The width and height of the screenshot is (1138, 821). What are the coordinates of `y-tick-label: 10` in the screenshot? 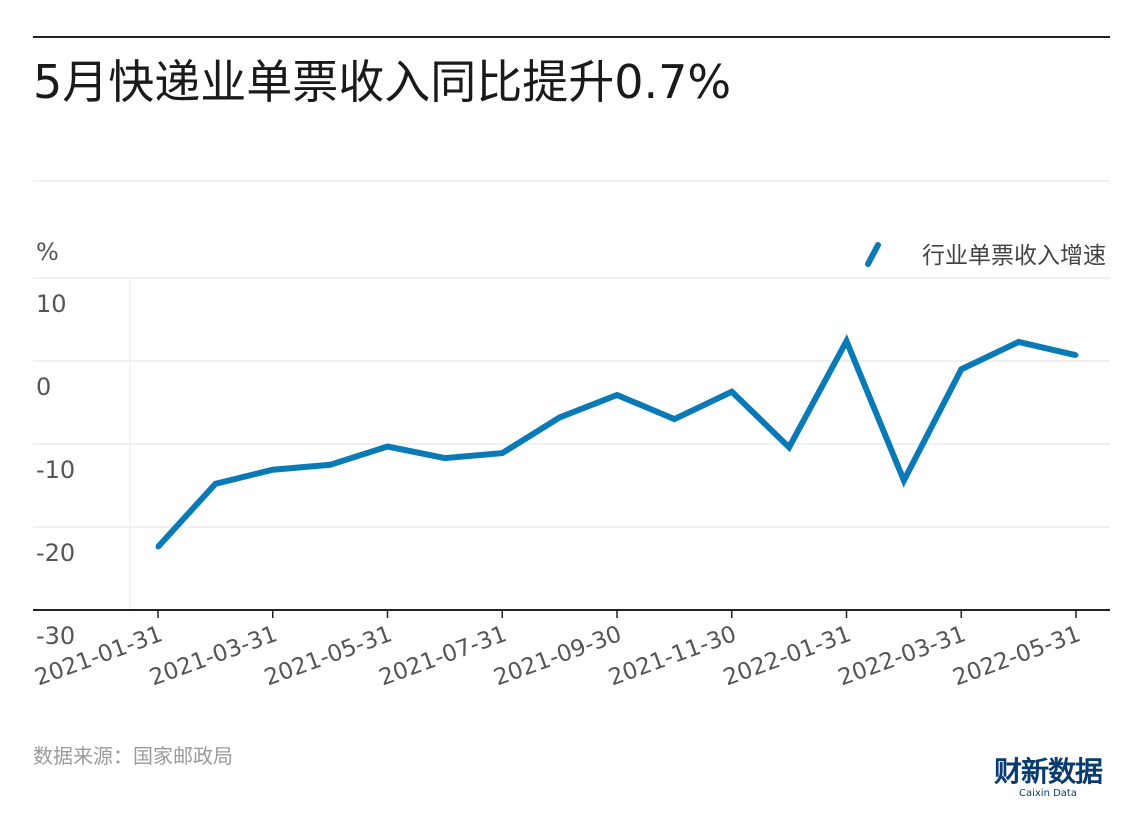 It's located at (51, 304).